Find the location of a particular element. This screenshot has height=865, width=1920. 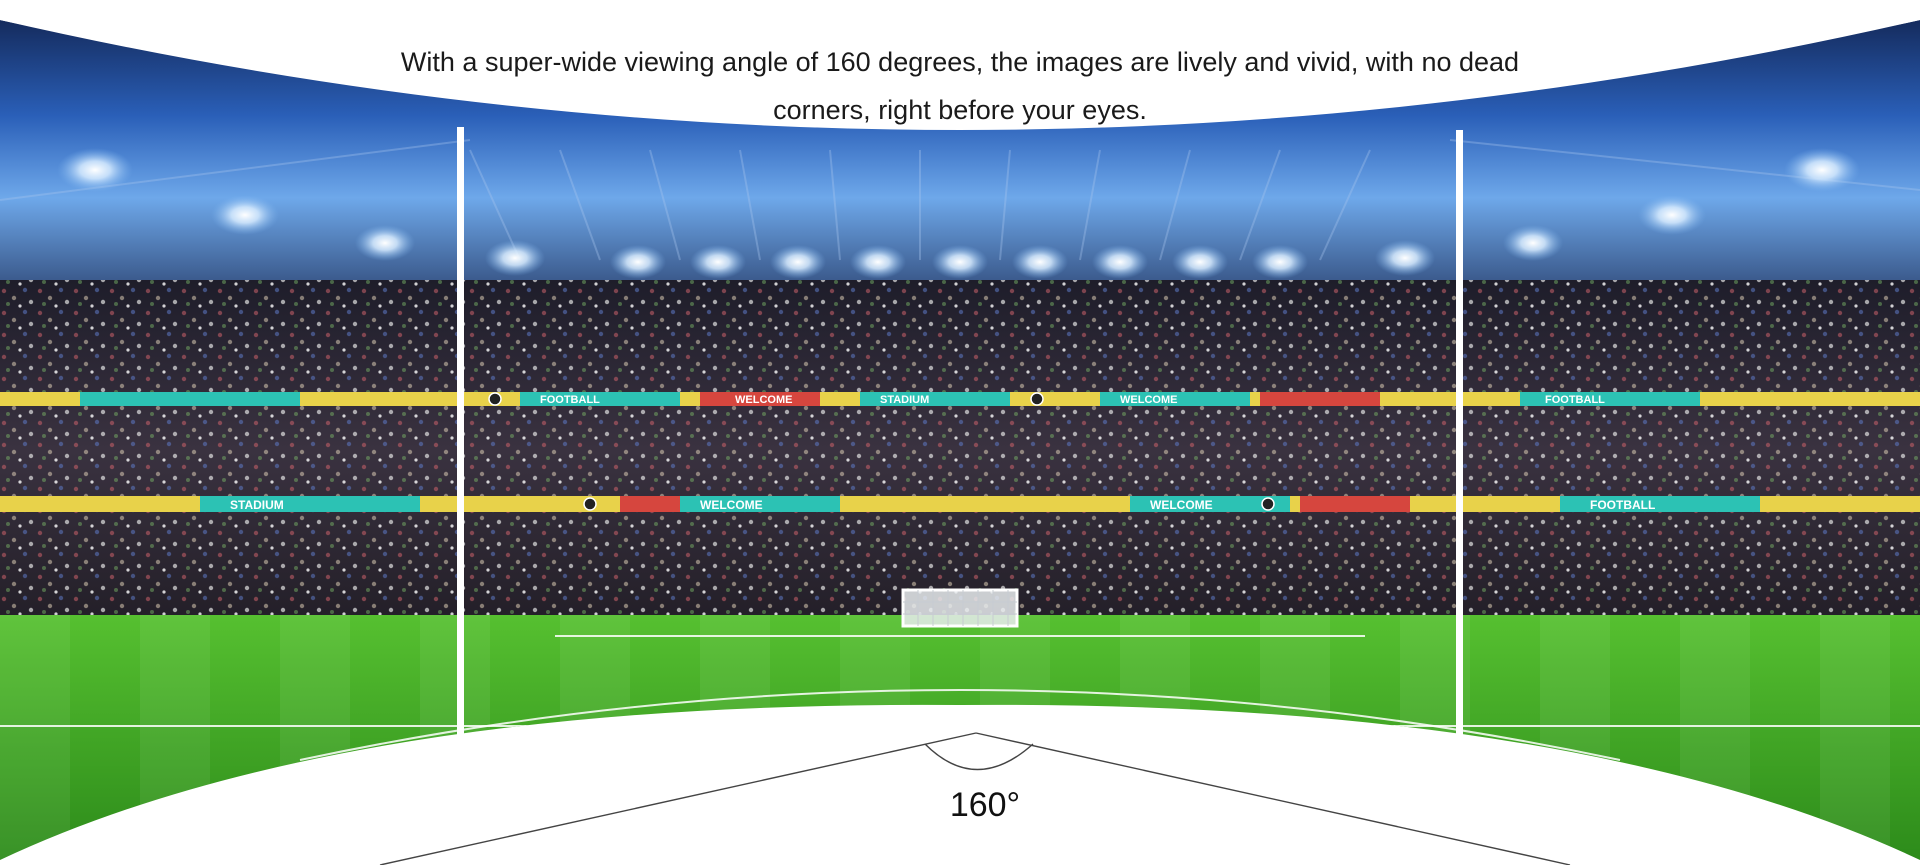

banner-upper is located at coordinates (960, 399).